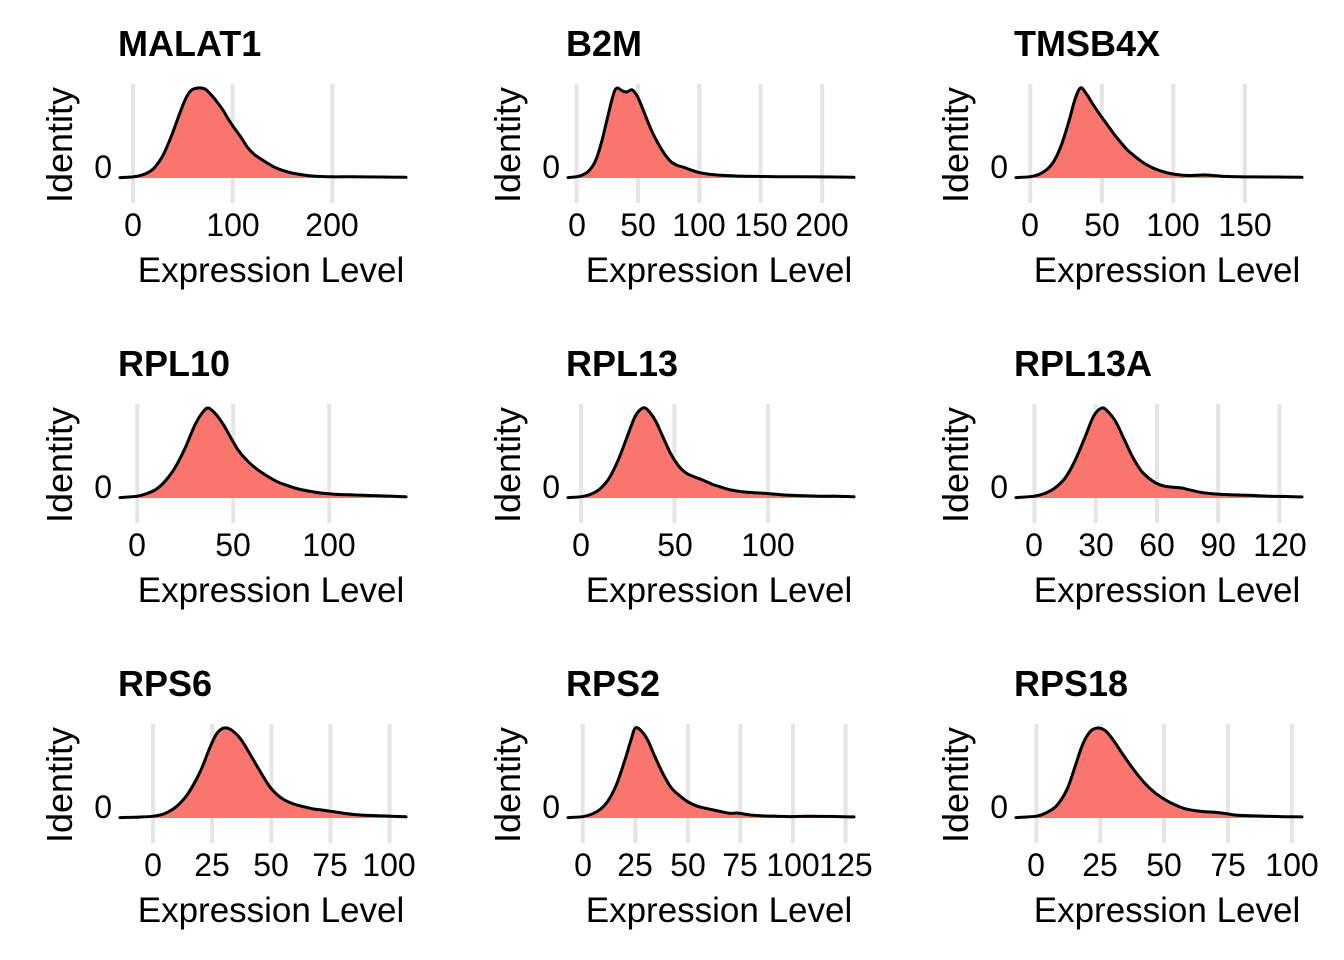 The height and width of the screenshot is (960, 1344). I want to click on density-plot-MALAT1, so click(263, 143).